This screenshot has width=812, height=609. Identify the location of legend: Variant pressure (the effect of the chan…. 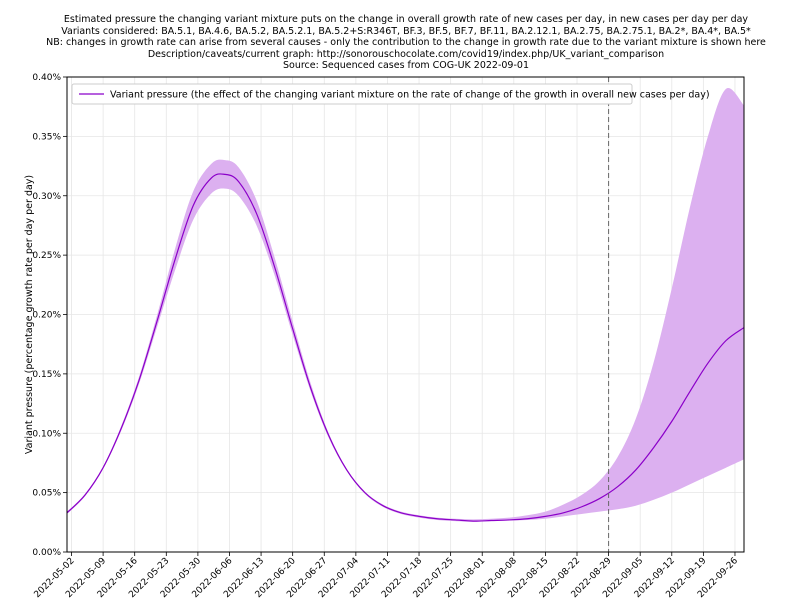
(390, 94).